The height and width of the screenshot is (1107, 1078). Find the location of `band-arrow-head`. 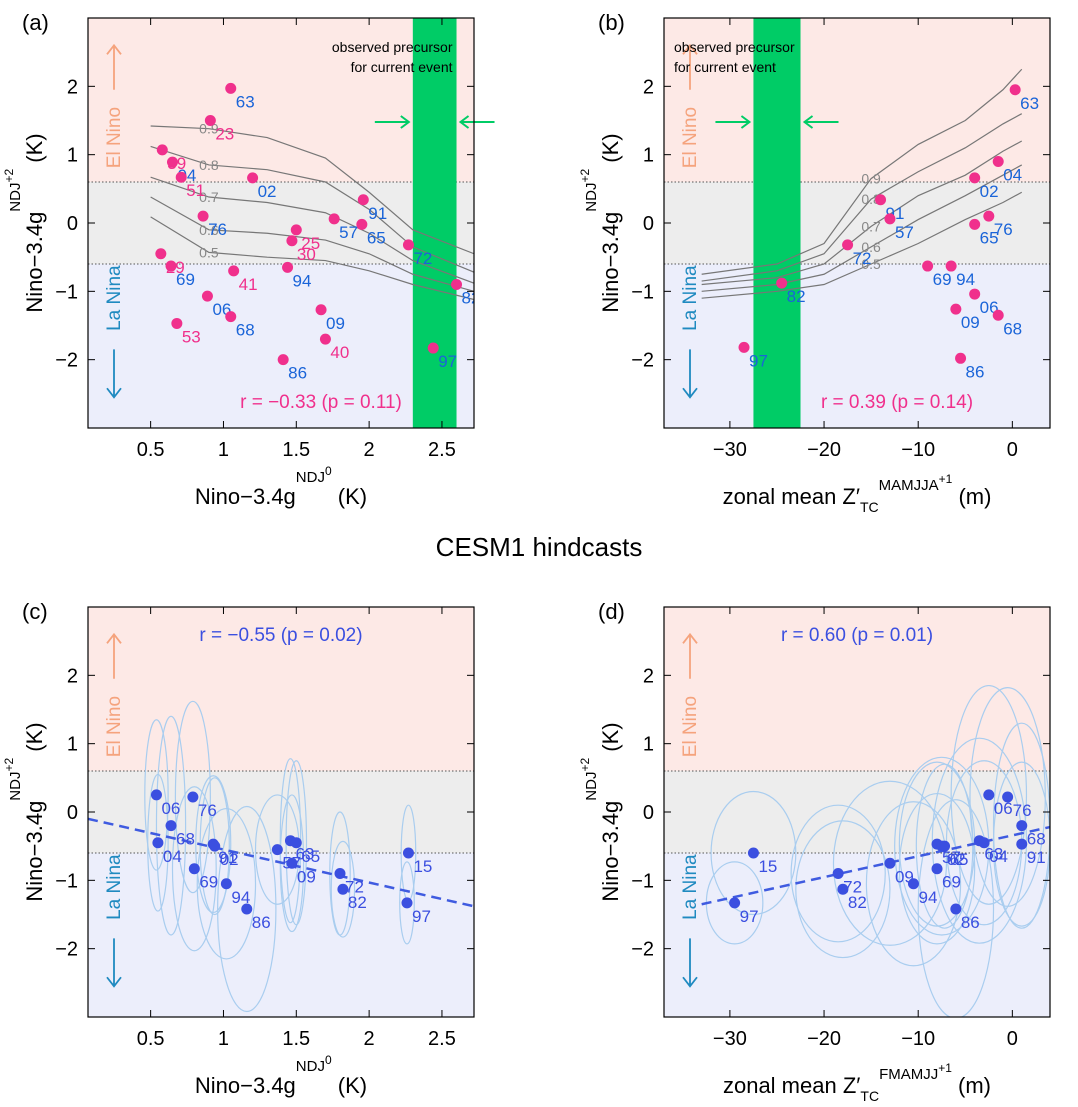

band-arrow-head is located at coordinates (464, 122).